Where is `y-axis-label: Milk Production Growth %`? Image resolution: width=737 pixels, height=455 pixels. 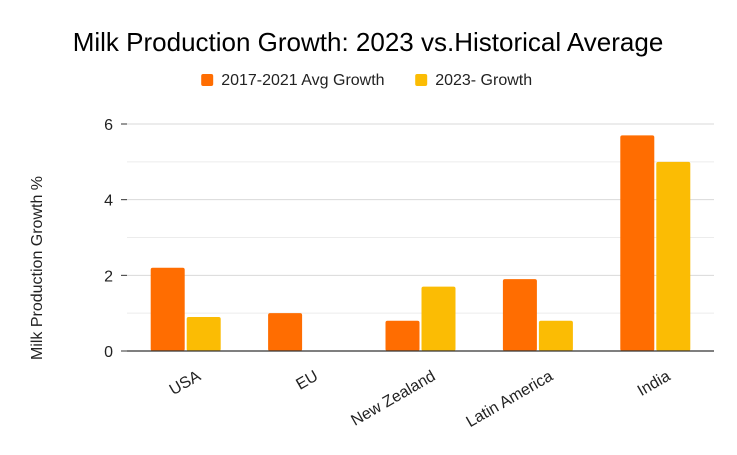 y-axis-label: Milk Production Growth % is located at coordinates (37, 268).